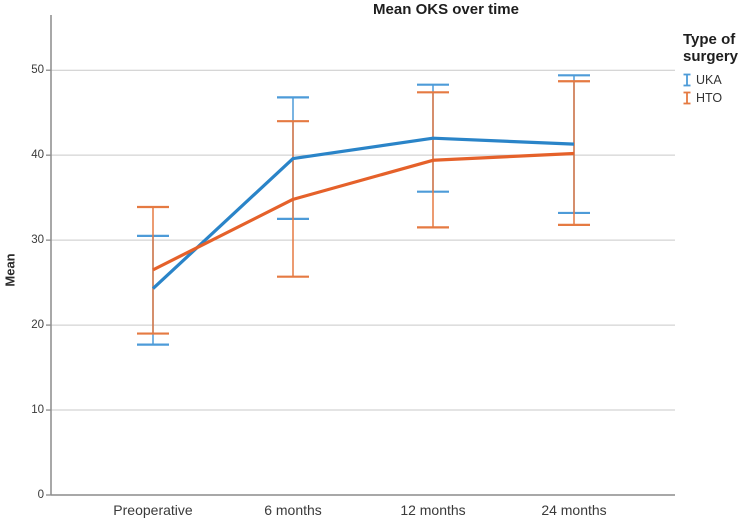 The height and width of the screenshot is (527, 749). I want to click on errorbar-icon-hto, so click(687, 98).